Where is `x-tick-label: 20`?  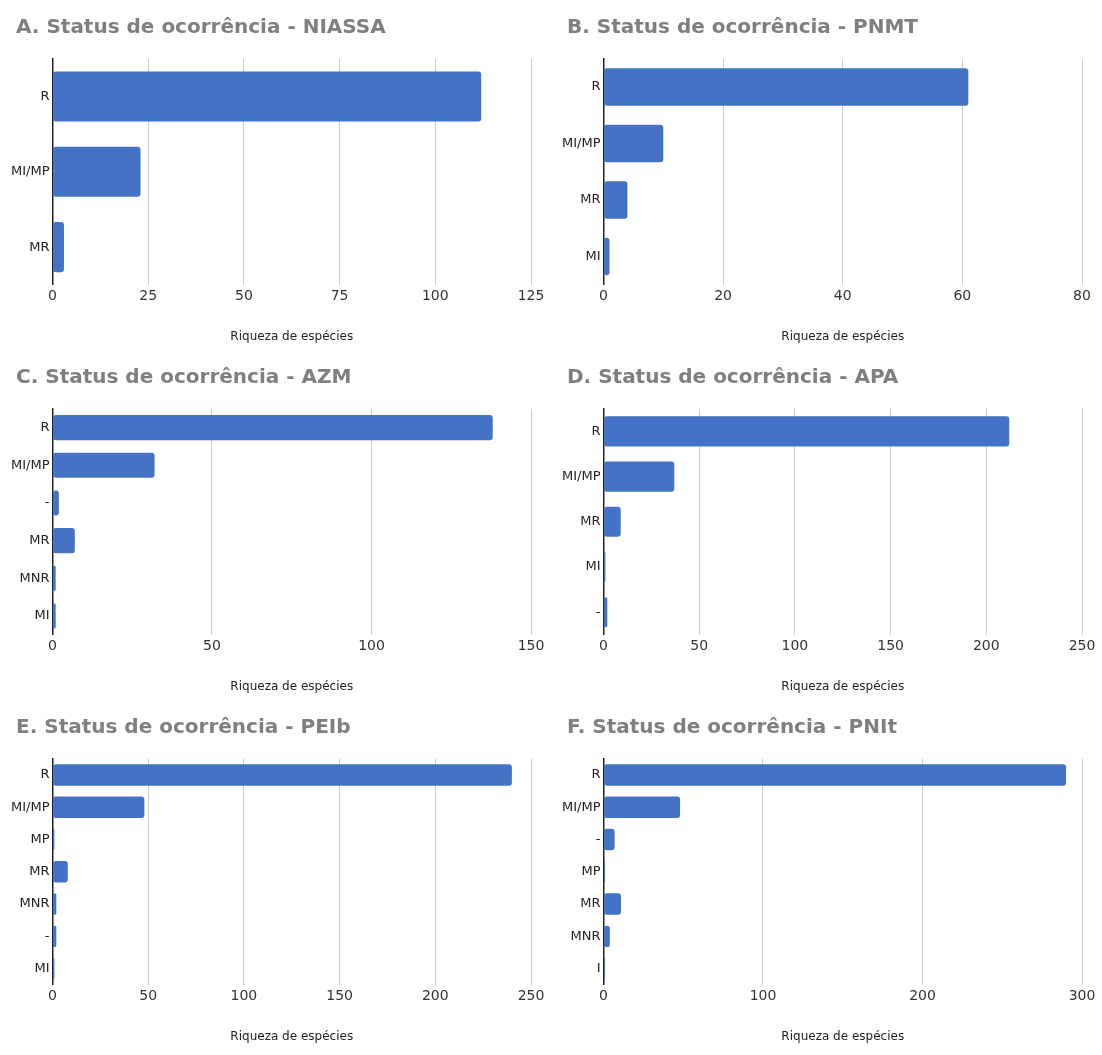 x-tick-label: 20 is located at coordinates (723, 294).